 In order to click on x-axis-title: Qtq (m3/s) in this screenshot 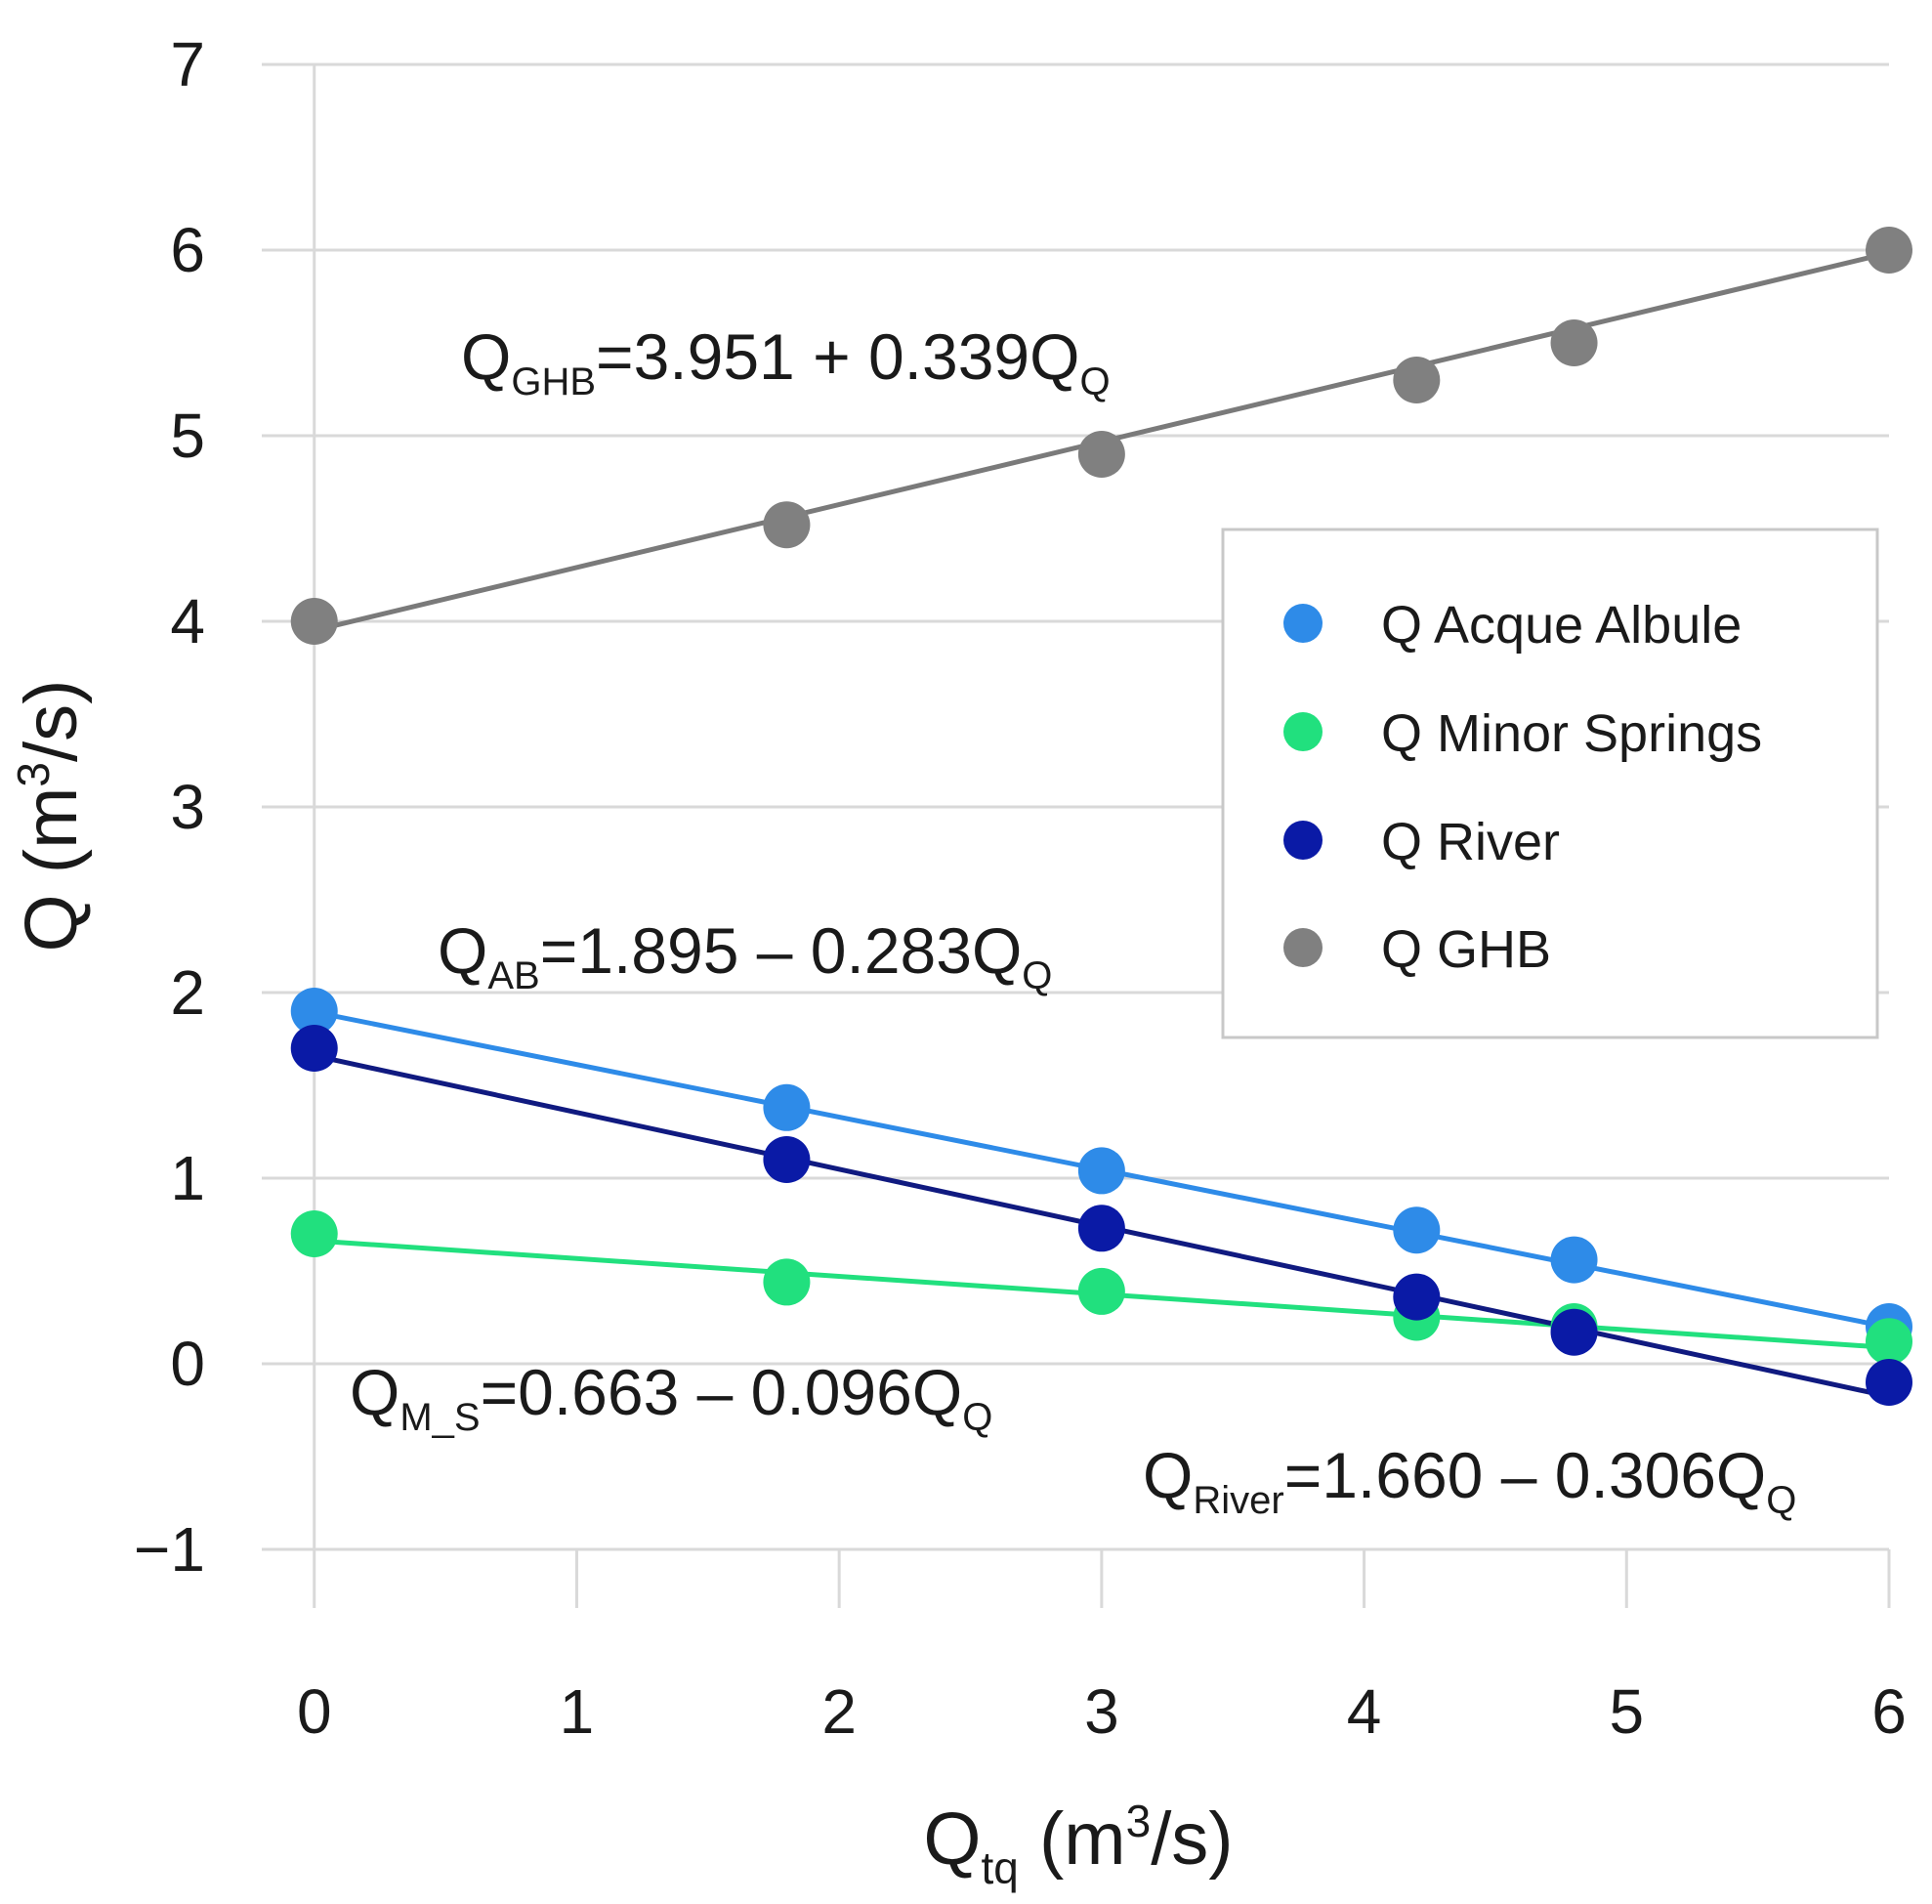, I will do `click(1078, 1844)`.